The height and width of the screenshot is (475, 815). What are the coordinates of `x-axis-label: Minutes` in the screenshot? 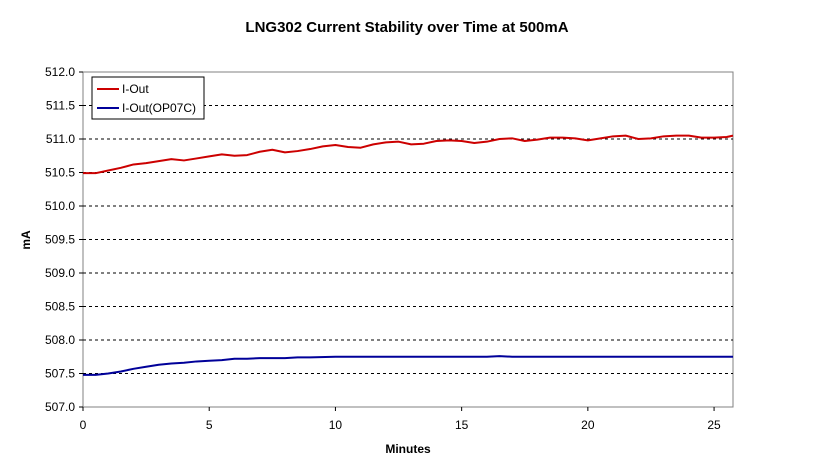 It's located at (408, 449).